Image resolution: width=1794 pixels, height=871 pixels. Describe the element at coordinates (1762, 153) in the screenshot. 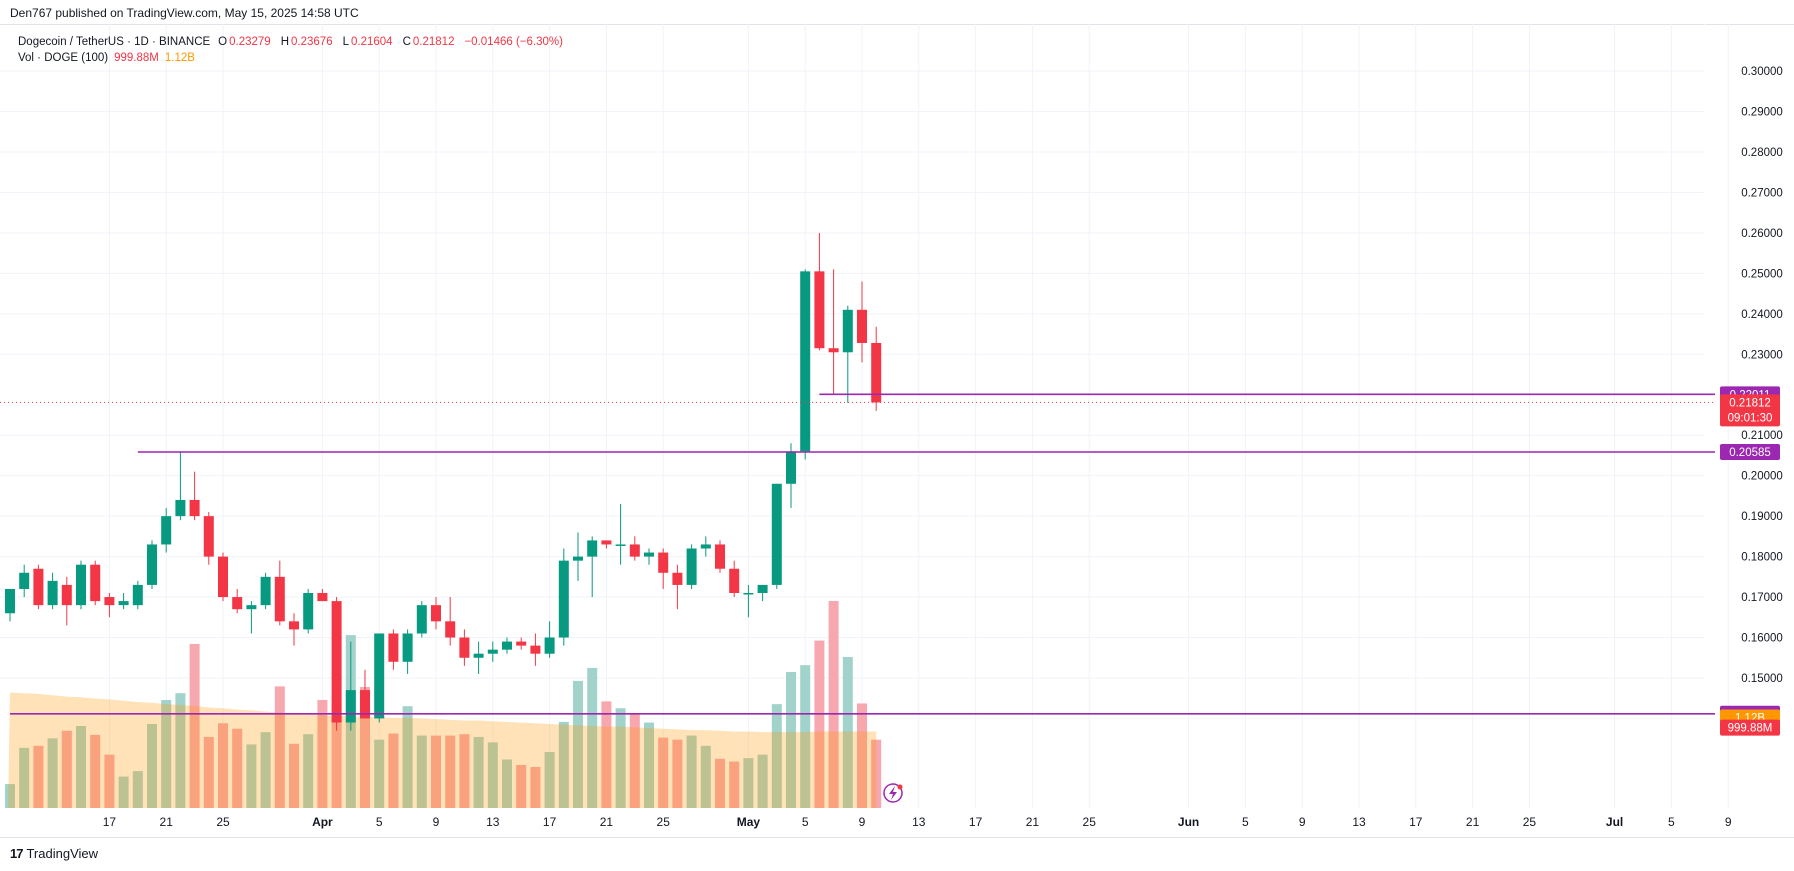

I see `y-tick-label: 0.28000` at that location.